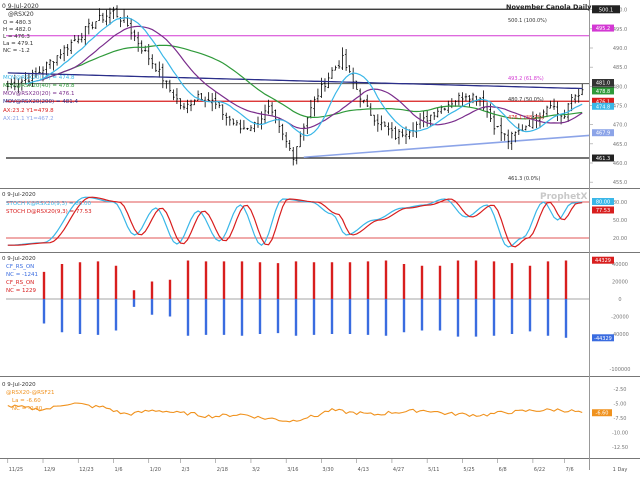 This screenshot has width=640, height=480. Describe the element at coordinates (295, 81) in the screenshot. I see `ma-200-line` at that location.